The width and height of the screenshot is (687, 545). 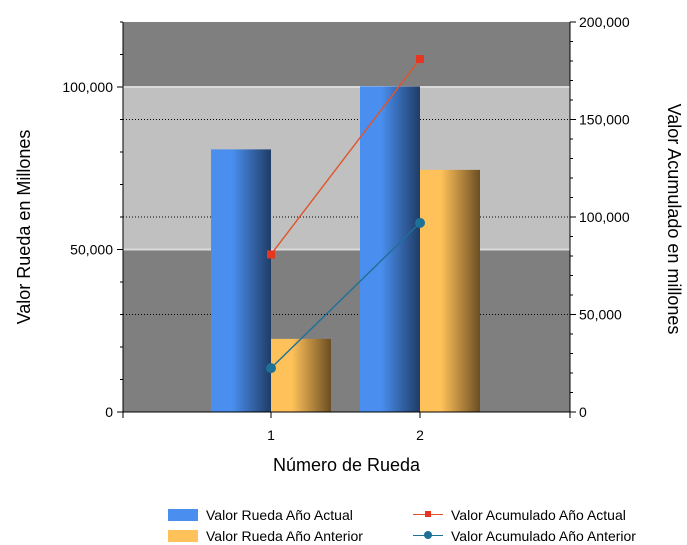 I want to click on legend-label: Valor Rueda Año Actual, so click(x=279, y=515).